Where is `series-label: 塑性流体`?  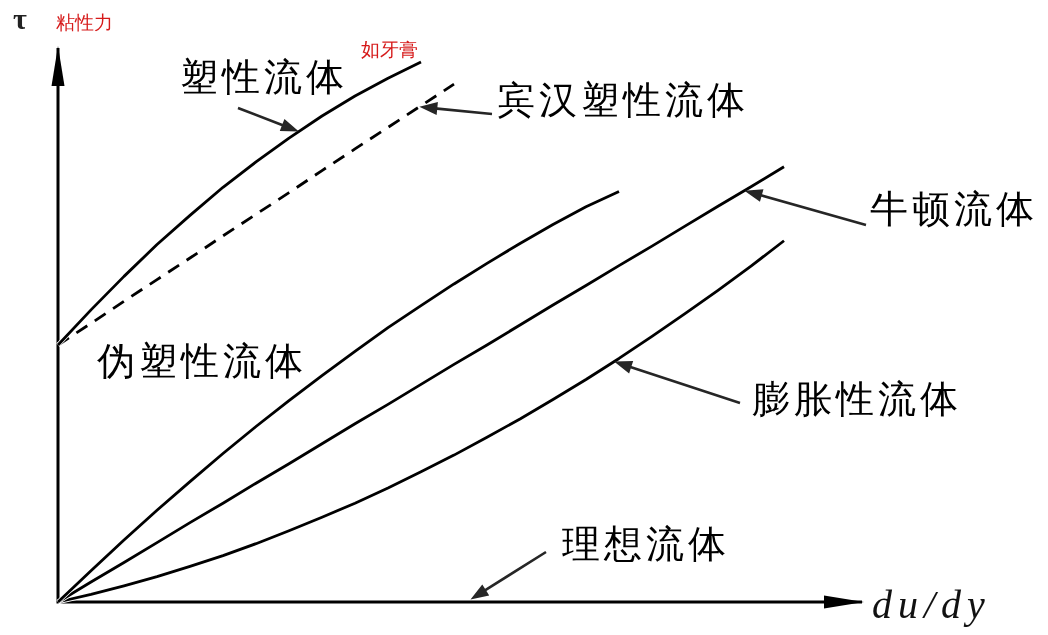 series-label: 塑性流体 is located at coordinates (264, 77).